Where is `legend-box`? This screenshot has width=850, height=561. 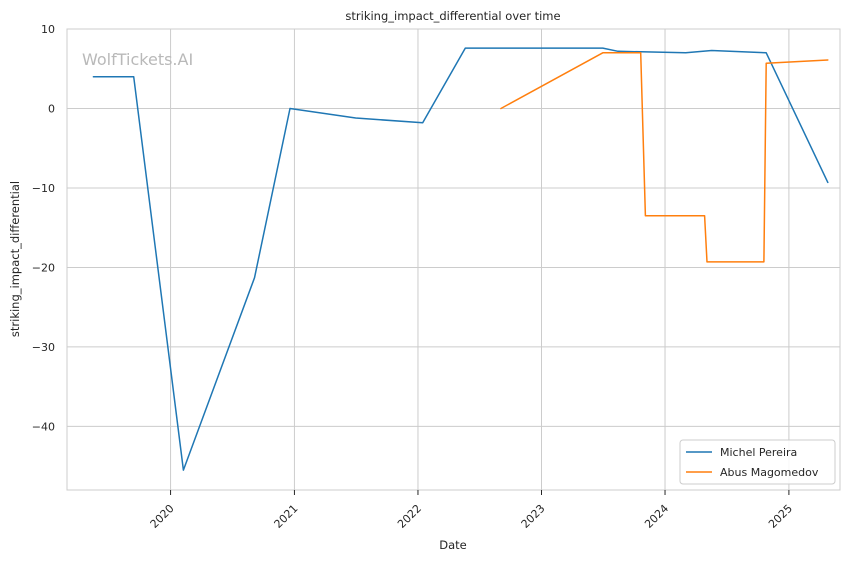 legend-box is located at coordinates (757, 462).